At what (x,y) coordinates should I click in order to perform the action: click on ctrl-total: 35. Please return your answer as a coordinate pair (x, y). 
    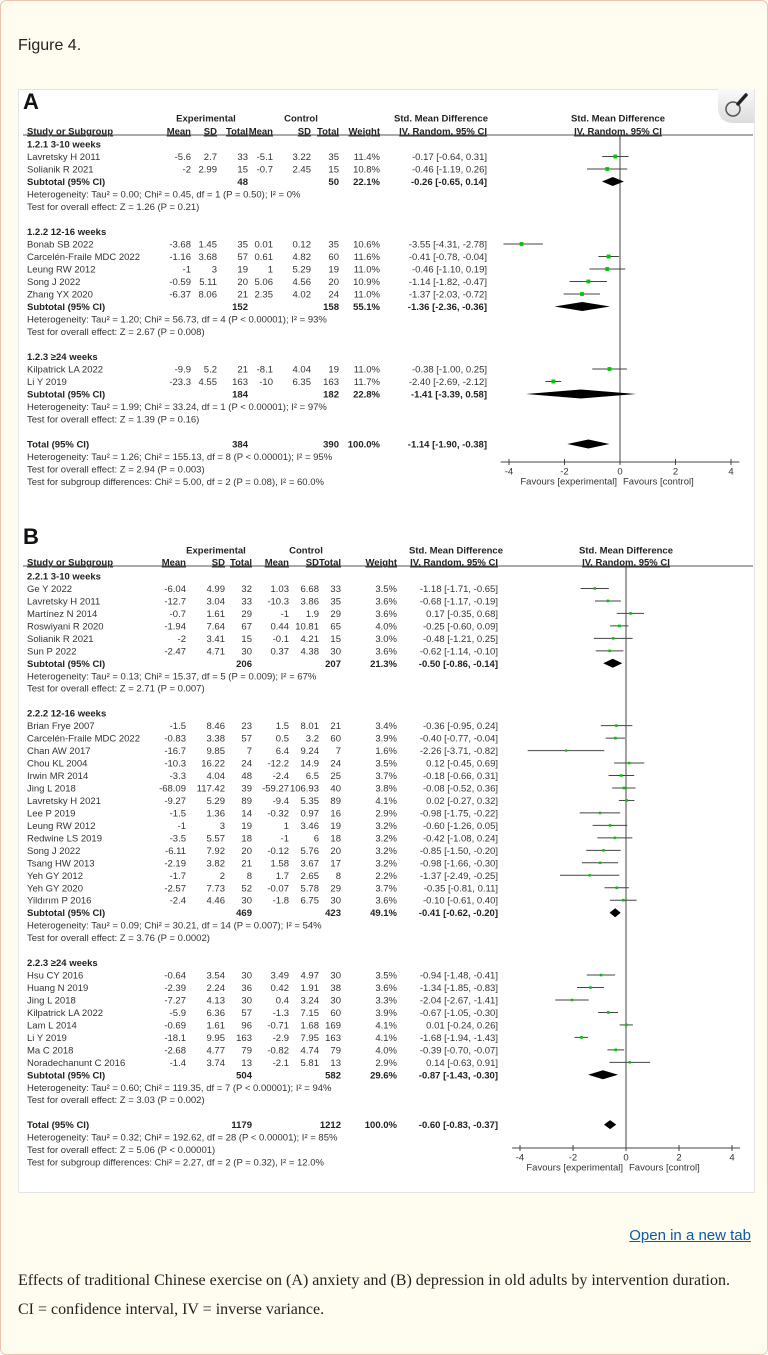
    Looking at the image, I should click on (333, 245).